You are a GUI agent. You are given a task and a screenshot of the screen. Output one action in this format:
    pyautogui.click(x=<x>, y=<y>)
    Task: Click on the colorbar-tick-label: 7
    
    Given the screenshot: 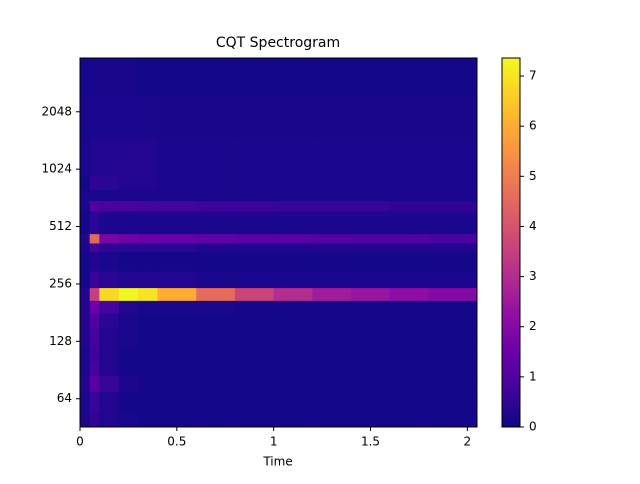 What is the action you would take?
    pyautogui.click(x=533, y=76)
    